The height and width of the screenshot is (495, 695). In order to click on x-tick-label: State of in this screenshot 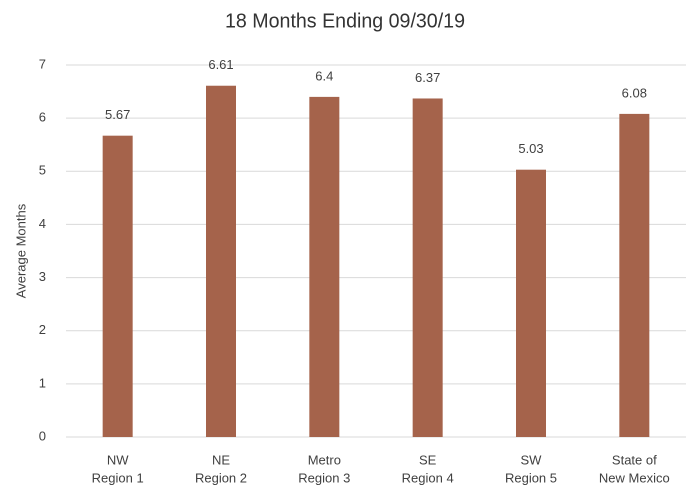, I will do `click(634, 459)`.